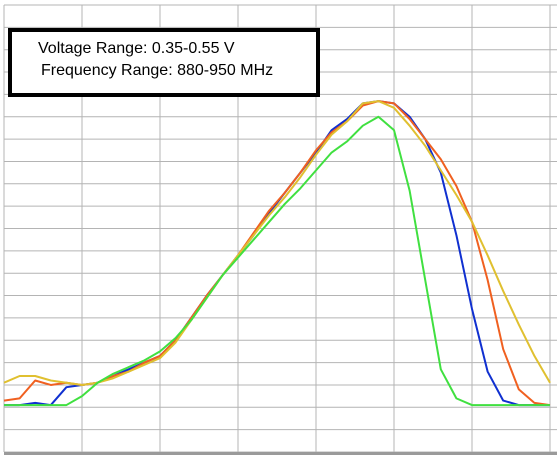 Image resolution: width=557 pixels, height=461 pixels. What do you see at coordinates (157, 70) in the screenshot?
I see `annotation: Frequency Range: 880-950 MHz` at bounding box center [157, 70].